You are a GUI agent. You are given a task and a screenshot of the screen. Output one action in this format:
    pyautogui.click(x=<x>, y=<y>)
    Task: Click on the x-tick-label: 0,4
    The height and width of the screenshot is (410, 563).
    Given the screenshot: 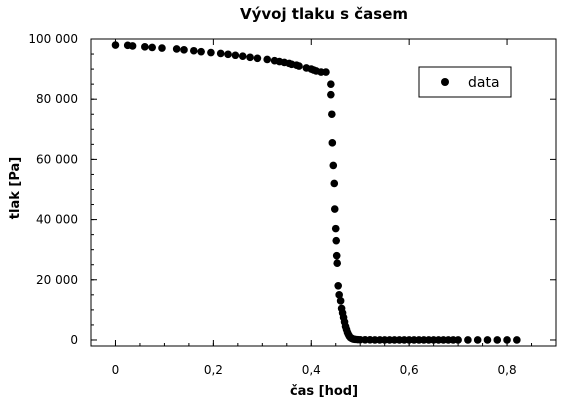 What is the action you would take?
    pyautogui.click(x=311, y=370)
    